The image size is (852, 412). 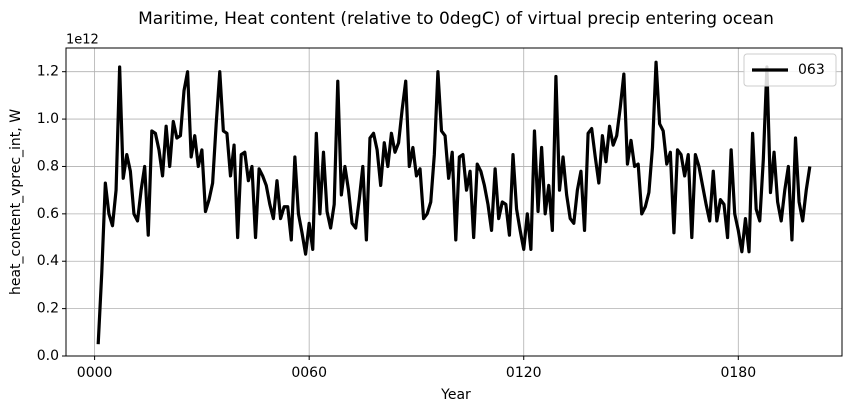 I want to click on y-tick-label: 1.2, so click(x=48, y=72).